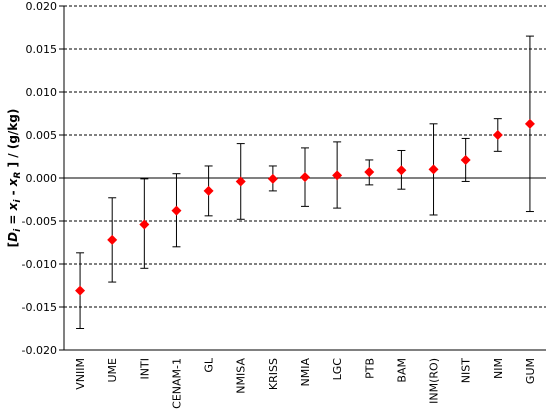  Describe the element at coordinates (401, 370) in the screenshot. I see `x-tick-label: BAM` at that location.